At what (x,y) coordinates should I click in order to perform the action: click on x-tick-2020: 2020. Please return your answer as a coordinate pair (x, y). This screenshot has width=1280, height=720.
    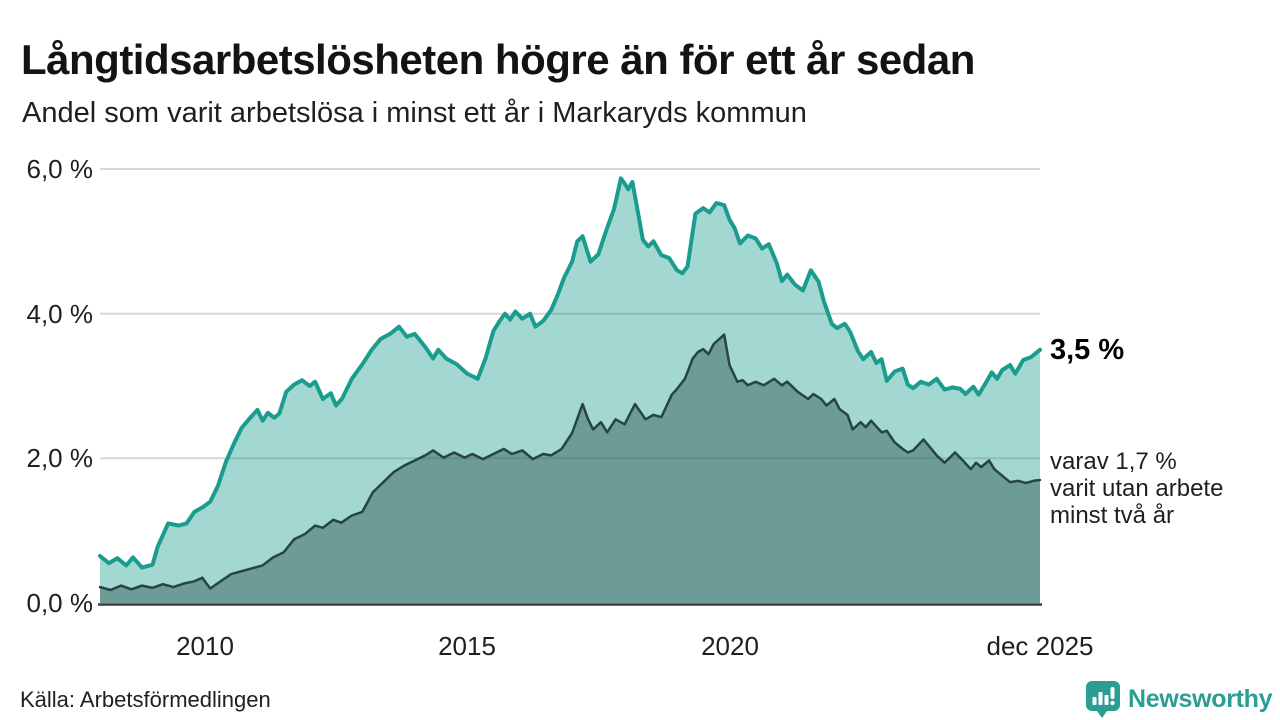
    Looking at the image, I should click on (730, 646).